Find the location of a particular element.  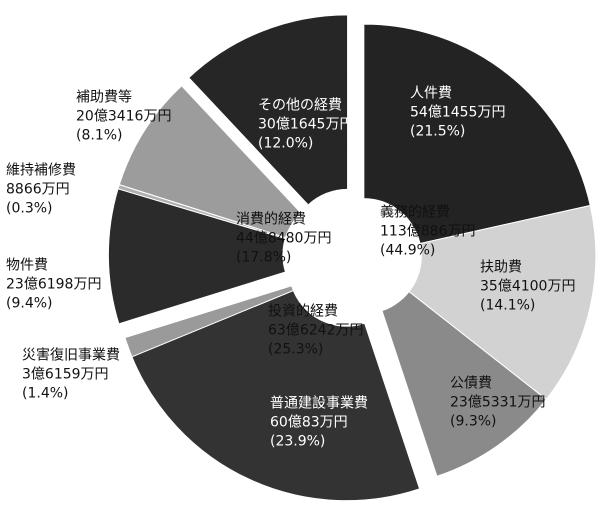

slice-label: 23億6198万円 is located at coordinates (53, 285).